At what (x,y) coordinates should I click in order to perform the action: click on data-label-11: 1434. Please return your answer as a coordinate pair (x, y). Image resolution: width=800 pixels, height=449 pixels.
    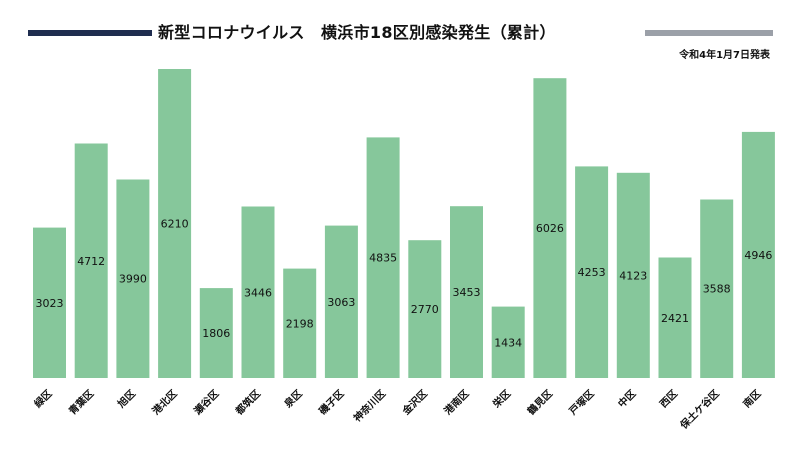
    Looking at the image, I should click on (508, 342).